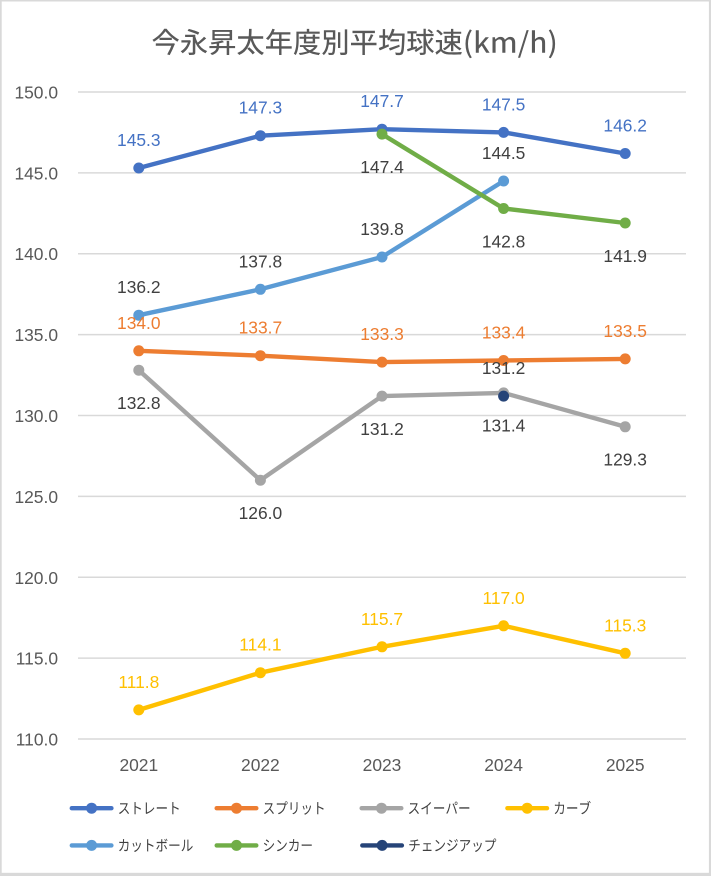  Describe the element at coordinates (625, 765) in the screenshot. I see `svg-text: 2025` at that location.